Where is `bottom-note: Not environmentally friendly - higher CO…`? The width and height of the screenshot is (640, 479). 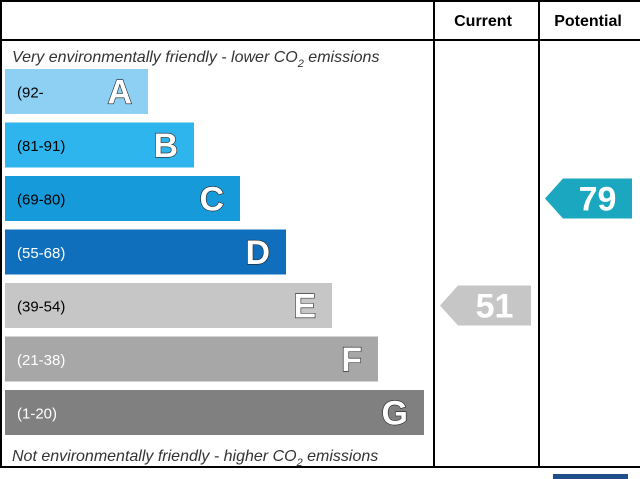
bottom-note: Not environmentally friendly - higher CO… is located at coordinates (195, 458).